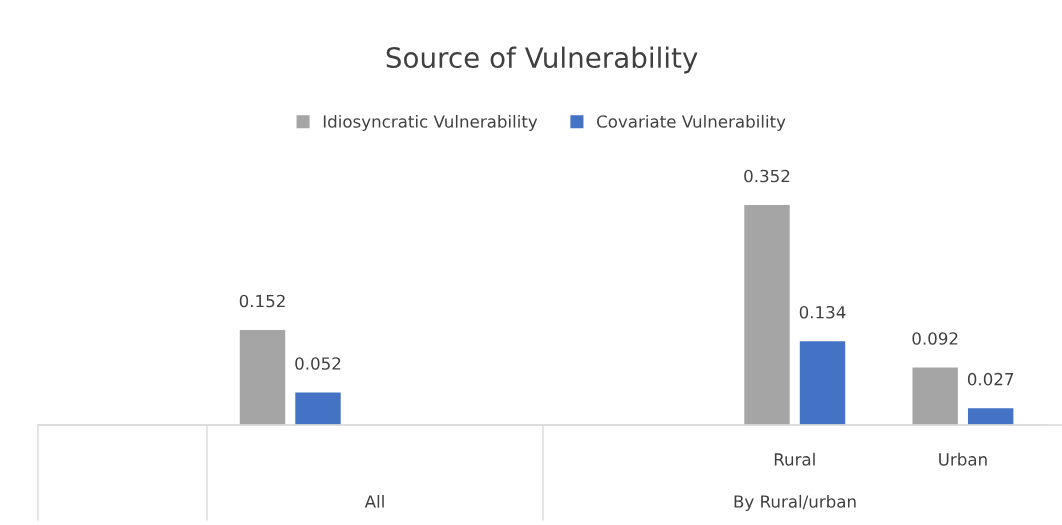  Describe the element at coordinates (795, 503) in the screenshot. I see `text: By Rural/urban` at that location.